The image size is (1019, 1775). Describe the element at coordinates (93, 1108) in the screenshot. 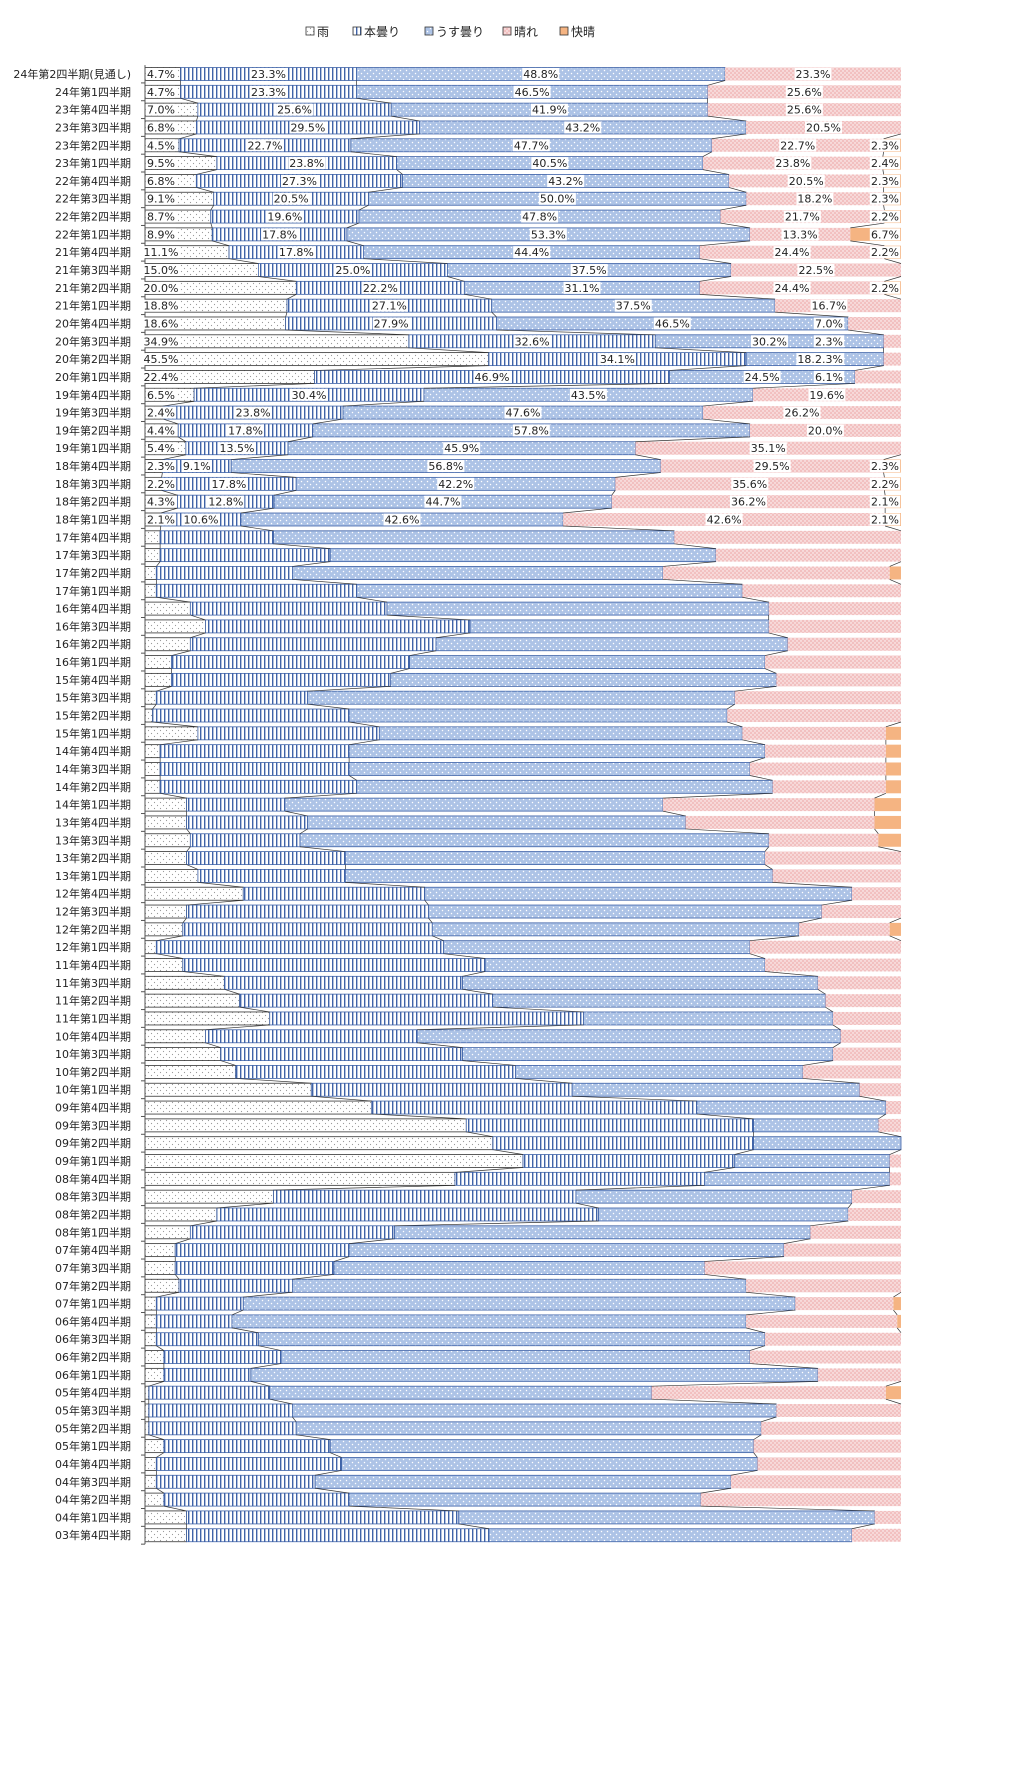

I see `category-label: 09年第4四半期` at that location.